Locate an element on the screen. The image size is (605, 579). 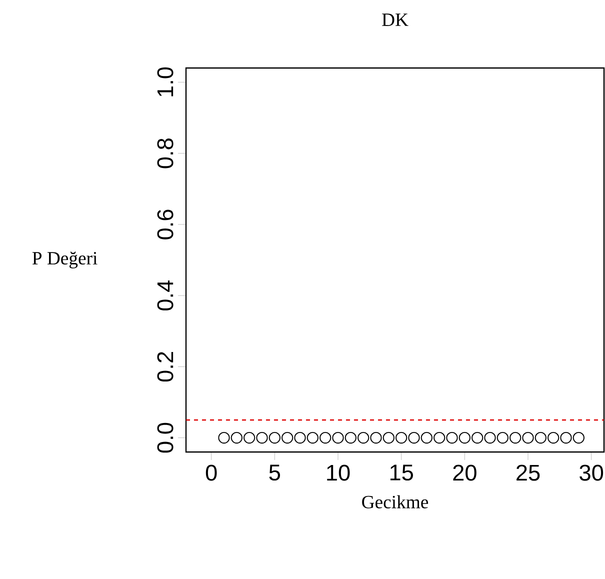
x-tick-label: 0 is located at coordinates (211, 472).